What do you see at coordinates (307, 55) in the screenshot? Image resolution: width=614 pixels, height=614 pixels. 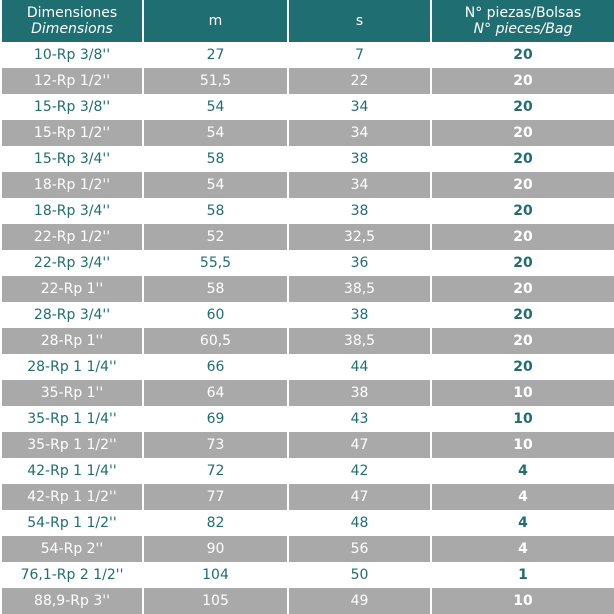 I see `table-row: 10-Rp 3/8'' 27 7 20` at bounding box center [307, 55].